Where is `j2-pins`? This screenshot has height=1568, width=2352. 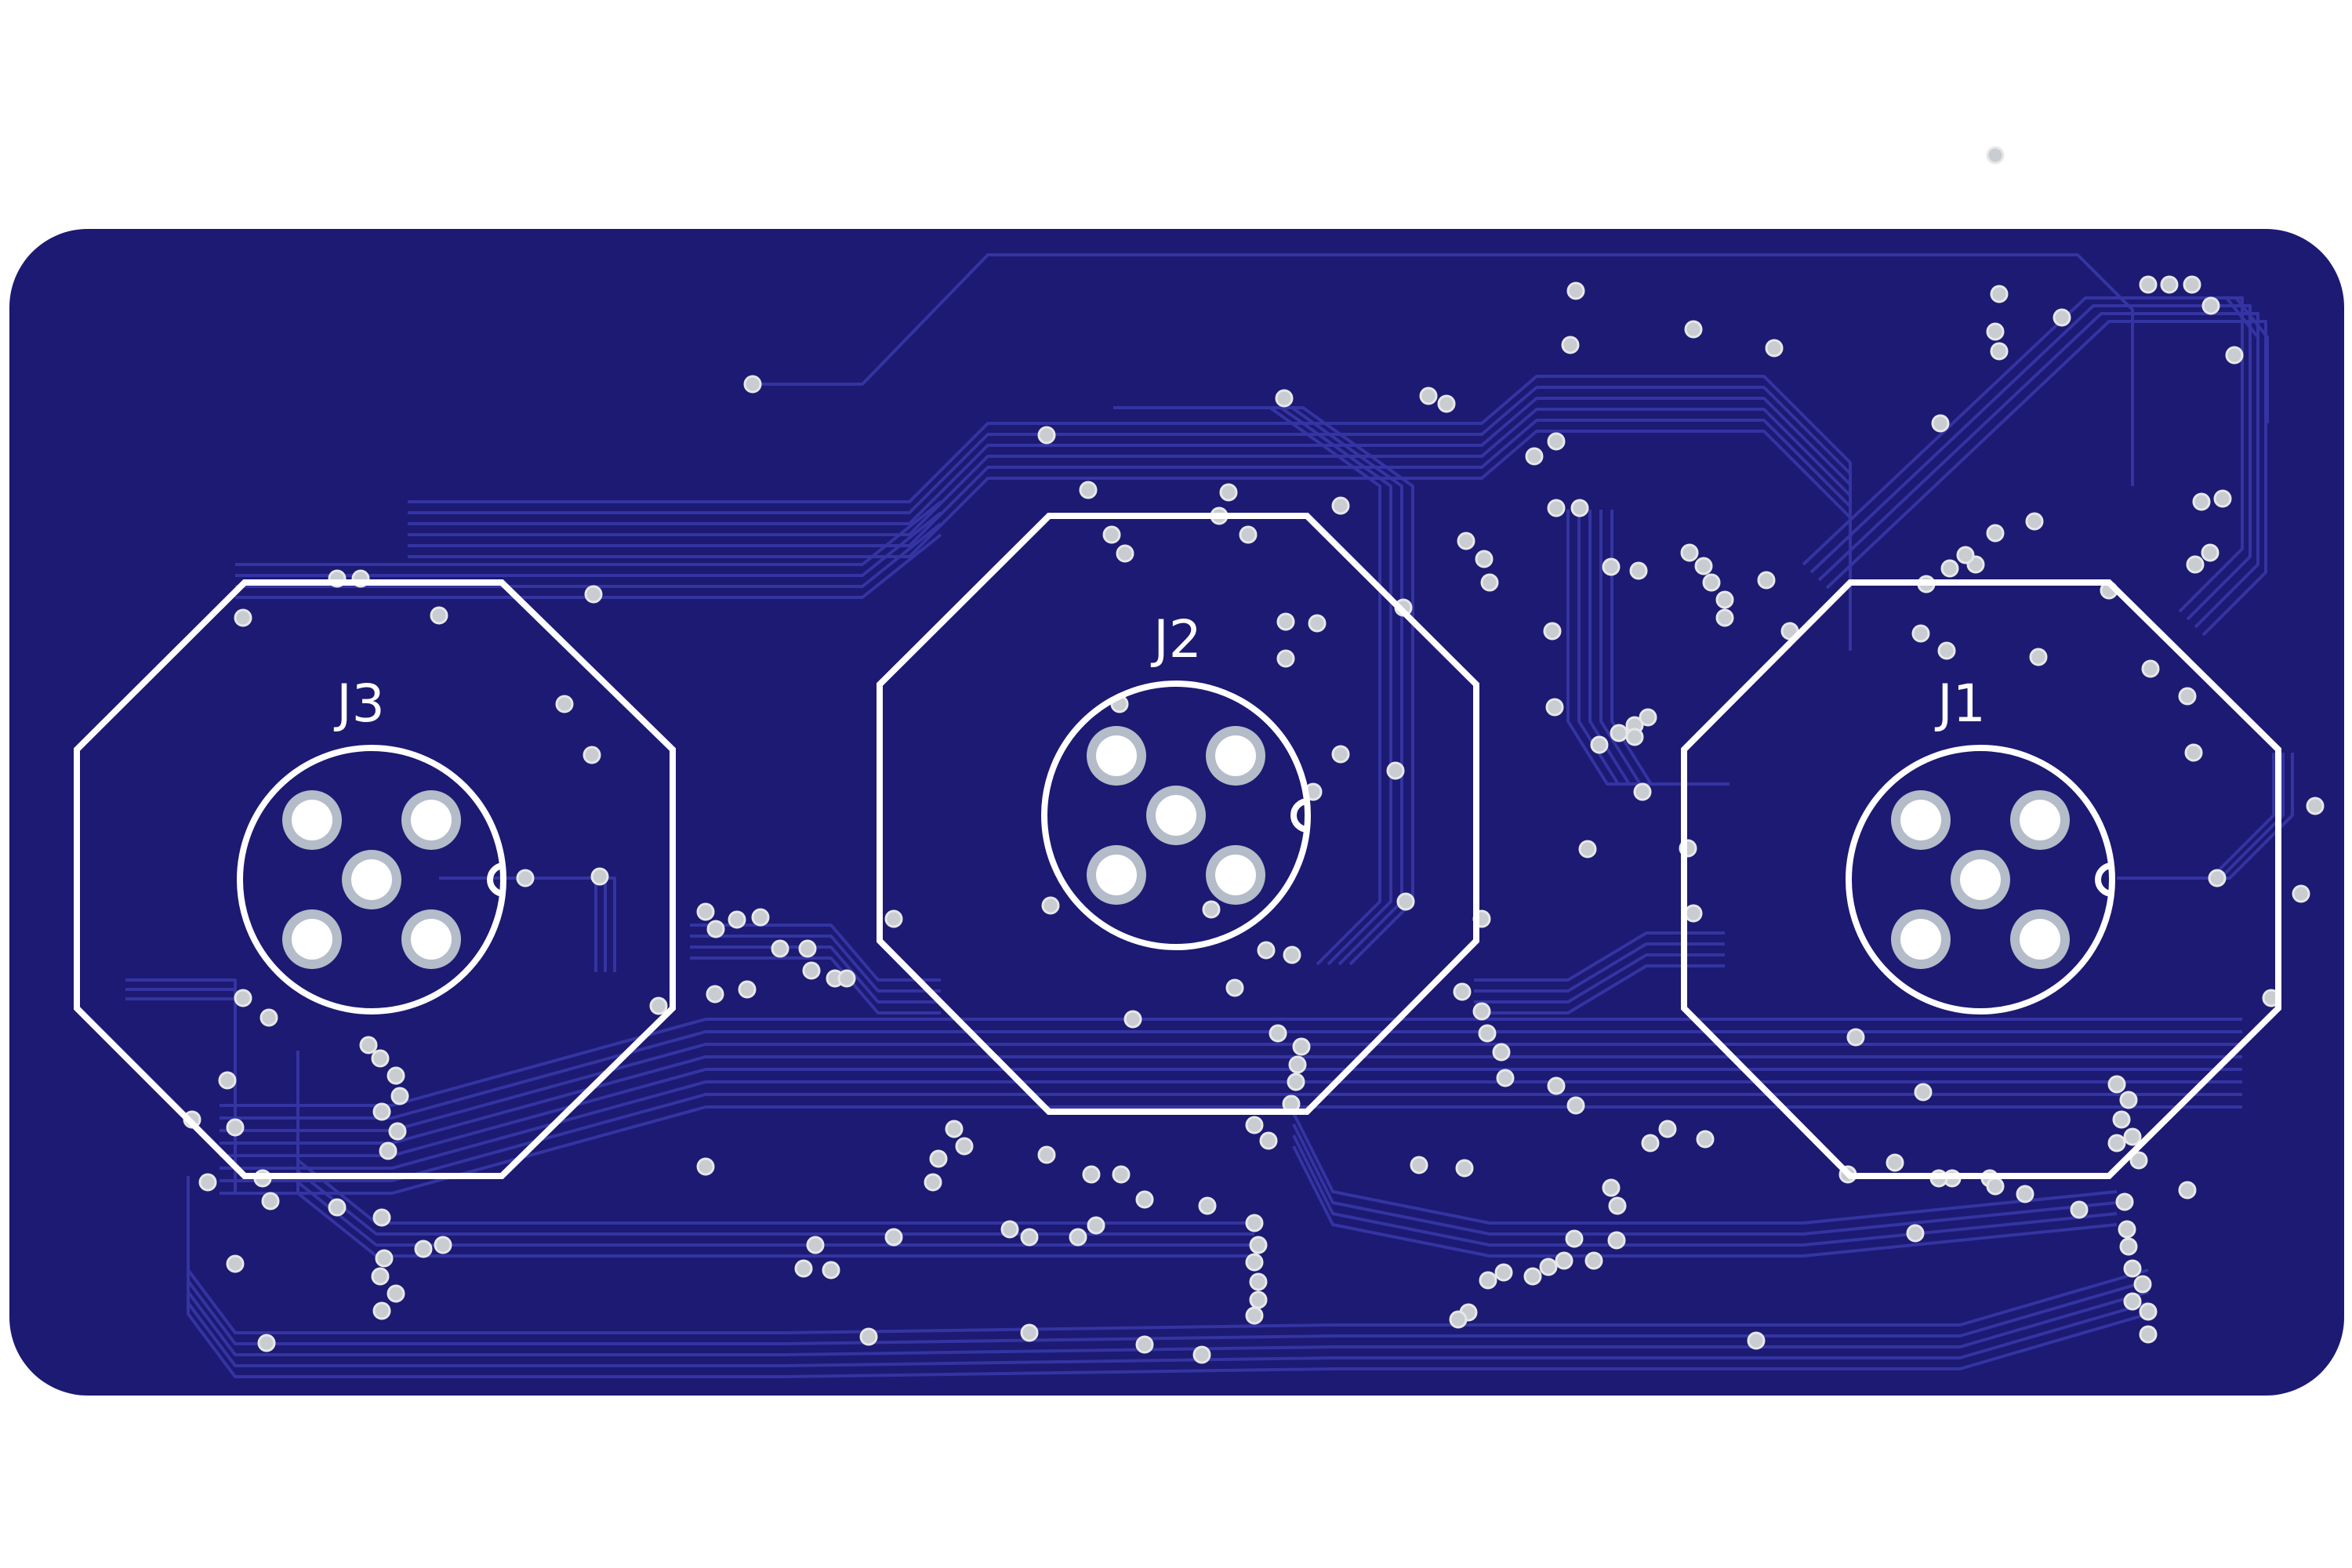
j2-pins is located at coordinates (1176, 815).